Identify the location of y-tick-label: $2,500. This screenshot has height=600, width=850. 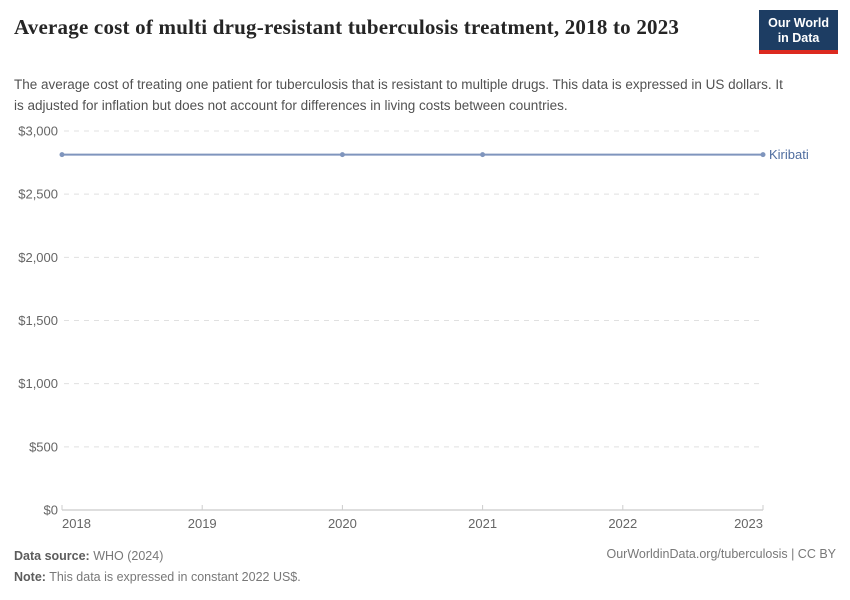
(38, 194).